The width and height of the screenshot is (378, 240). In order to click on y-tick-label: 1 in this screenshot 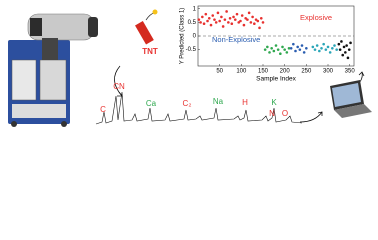, I will do `click(195, 9)`.